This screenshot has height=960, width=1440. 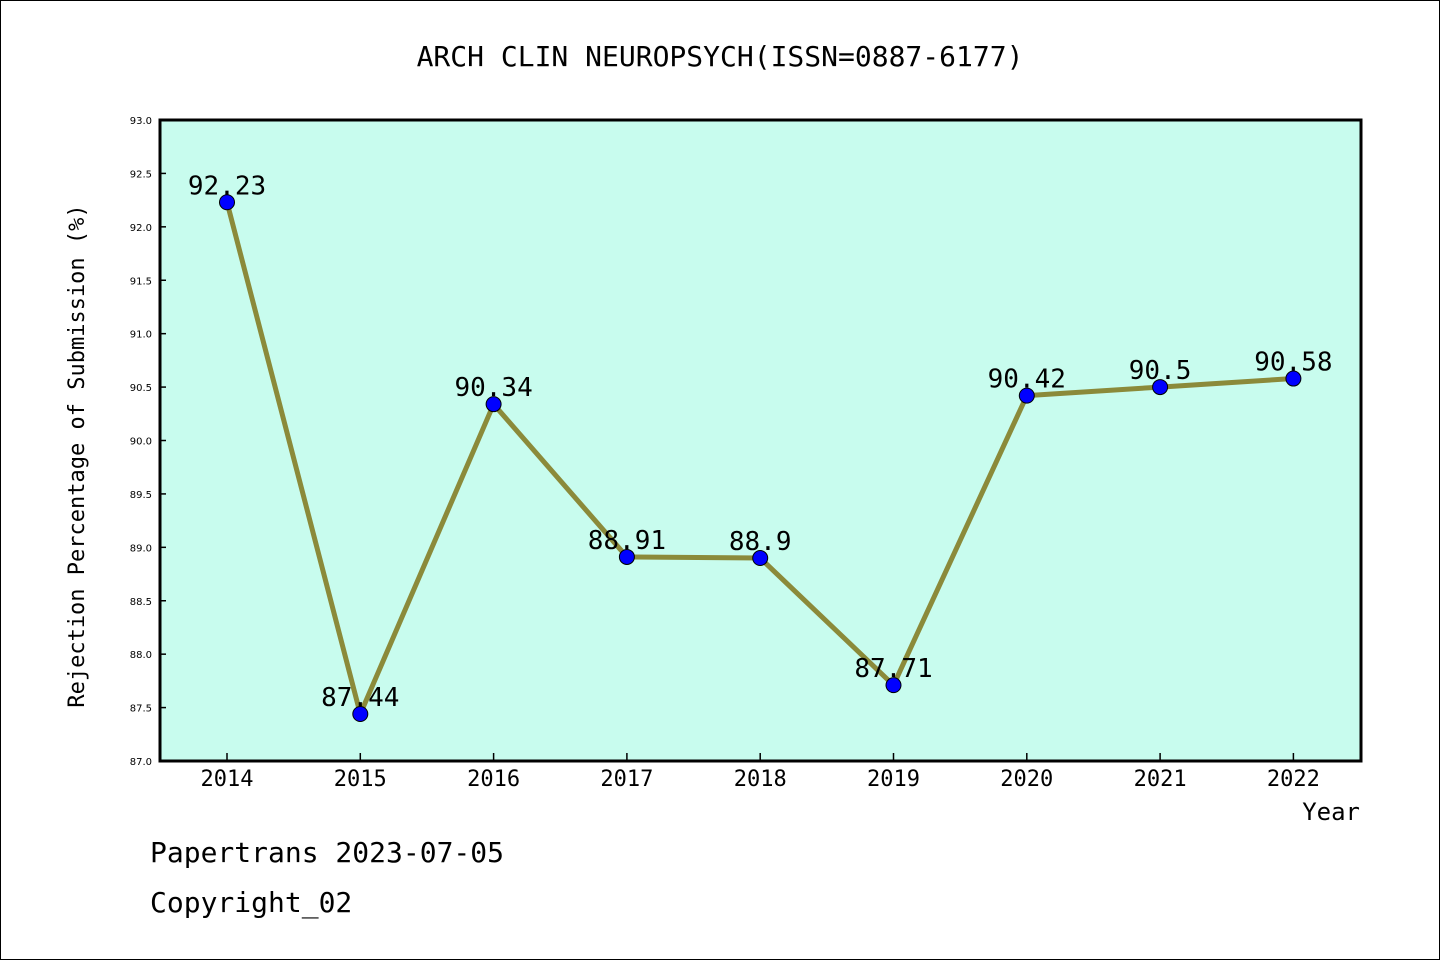 What do you see at coordinates (626, 779) in the screenshot?
I see `x-tick-label: 2017` at bounding box center [626, 779].